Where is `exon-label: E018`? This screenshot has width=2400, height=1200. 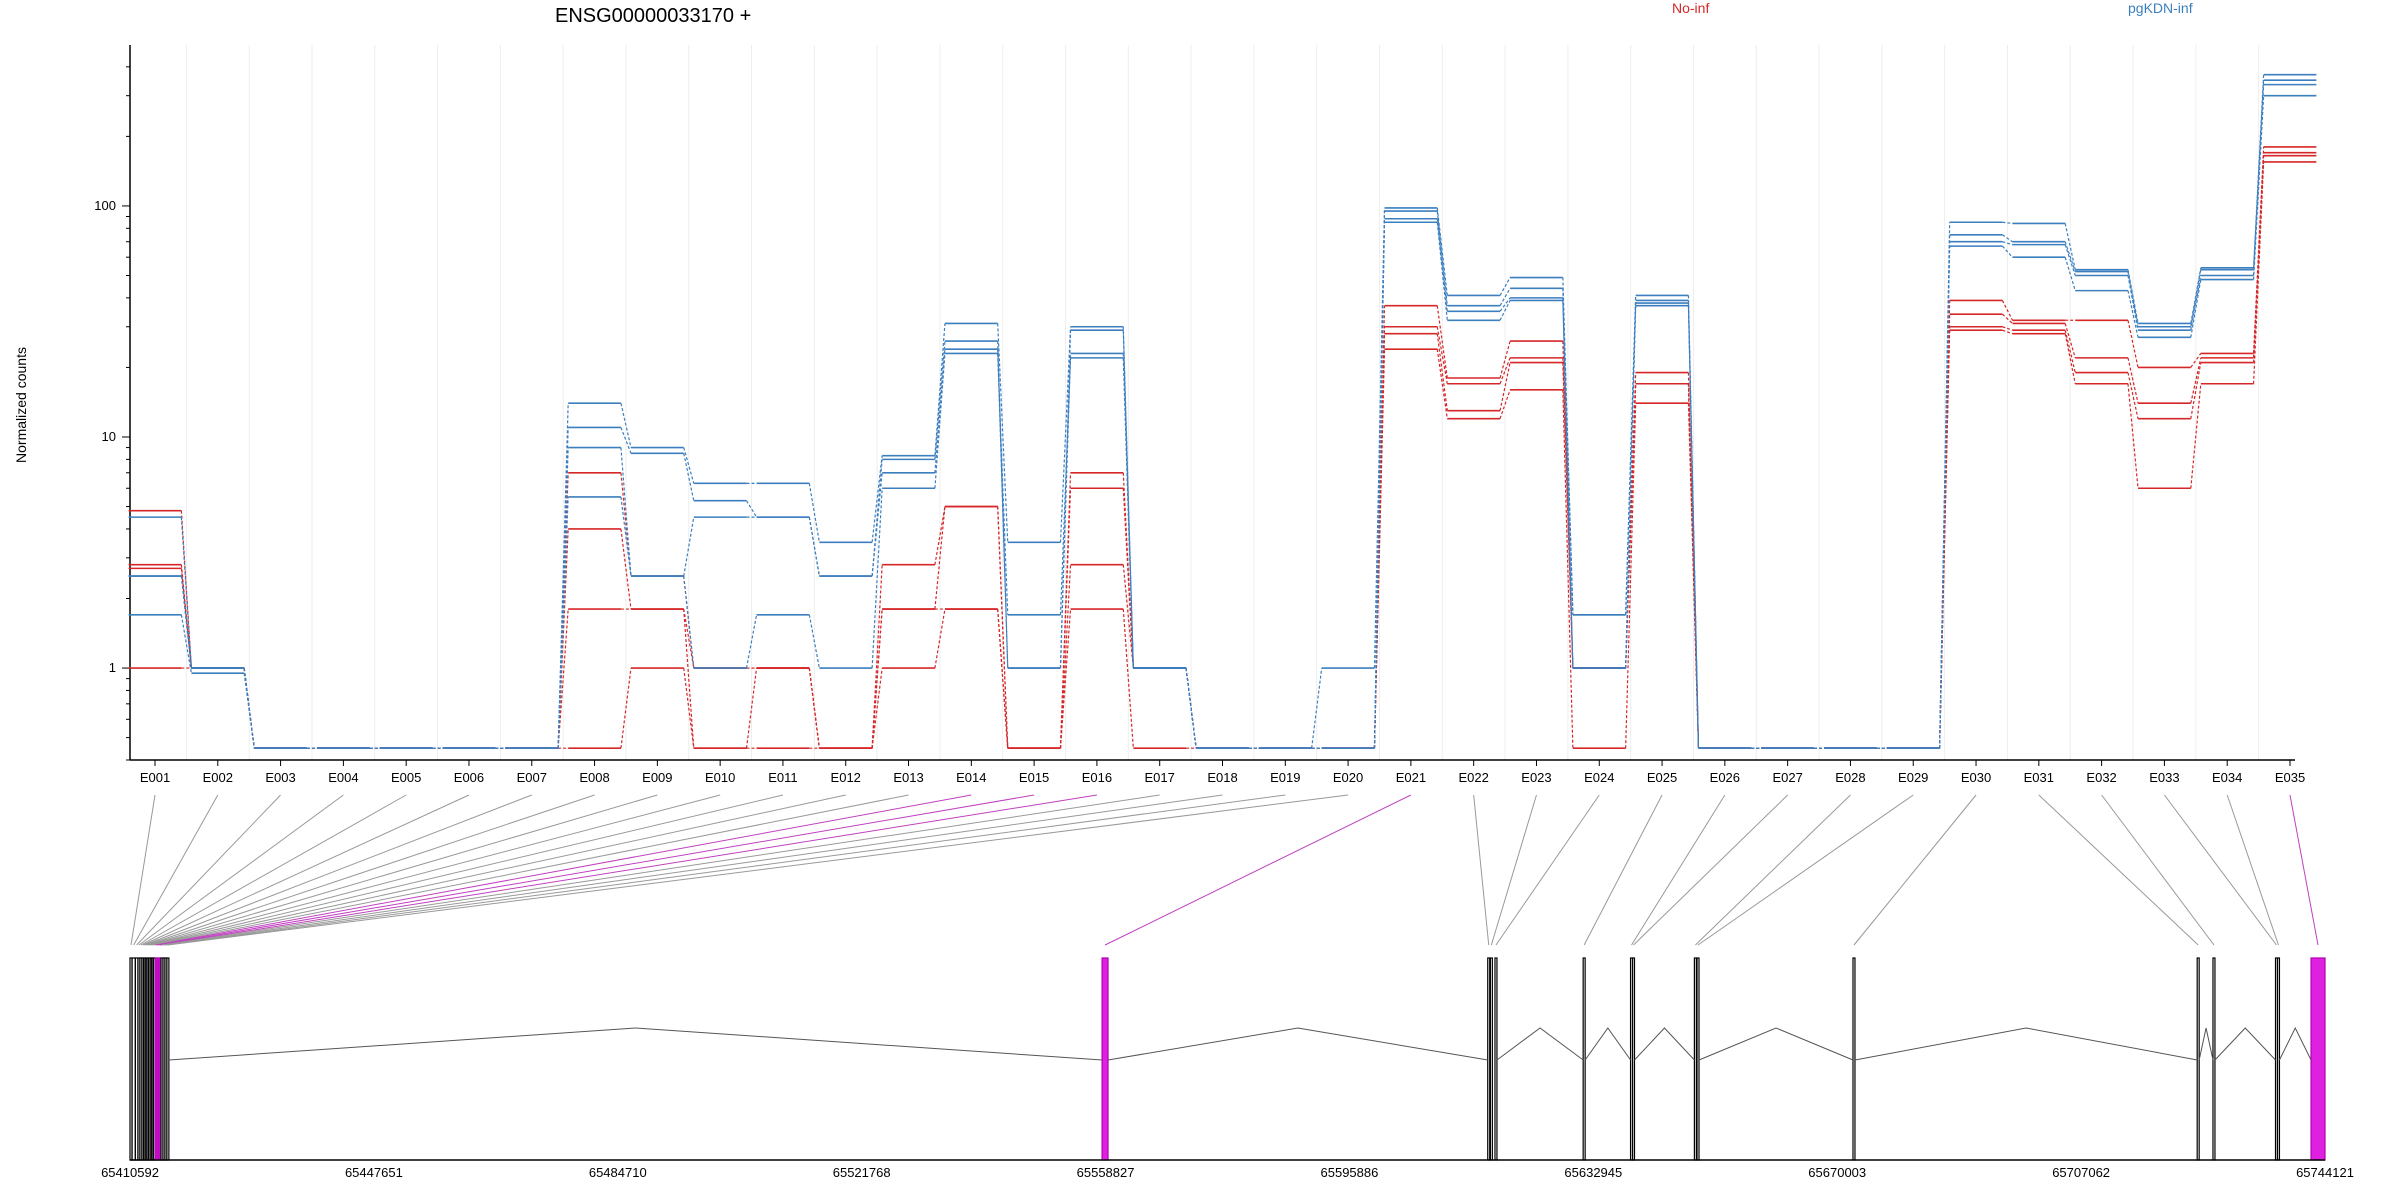
exon-label: E018 is located at coordinates (1222, 777).